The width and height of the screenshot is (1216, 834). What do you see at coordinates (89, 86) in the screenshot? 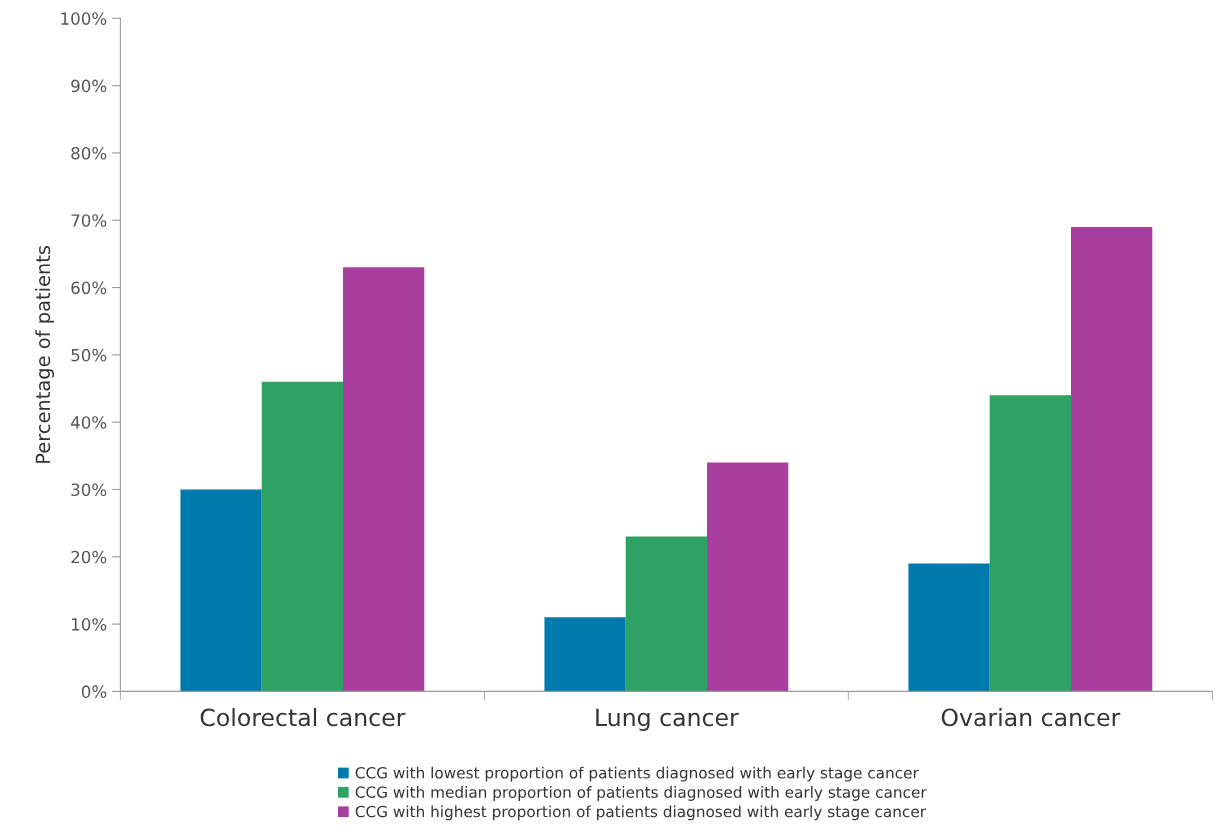
I see `y-tick-label: 90%` at bounding box center [89, 86].